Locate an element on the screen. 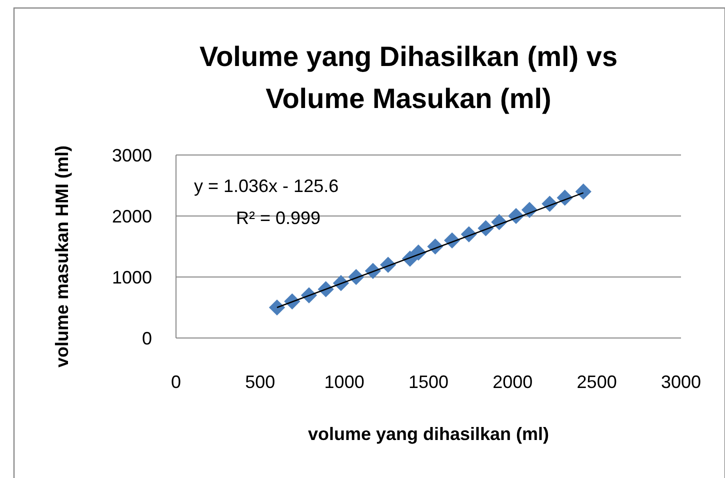 The image size is (725, 478). x-axis-title: volume yang dihasilkan (ml) is located at coordinates (429, 434).